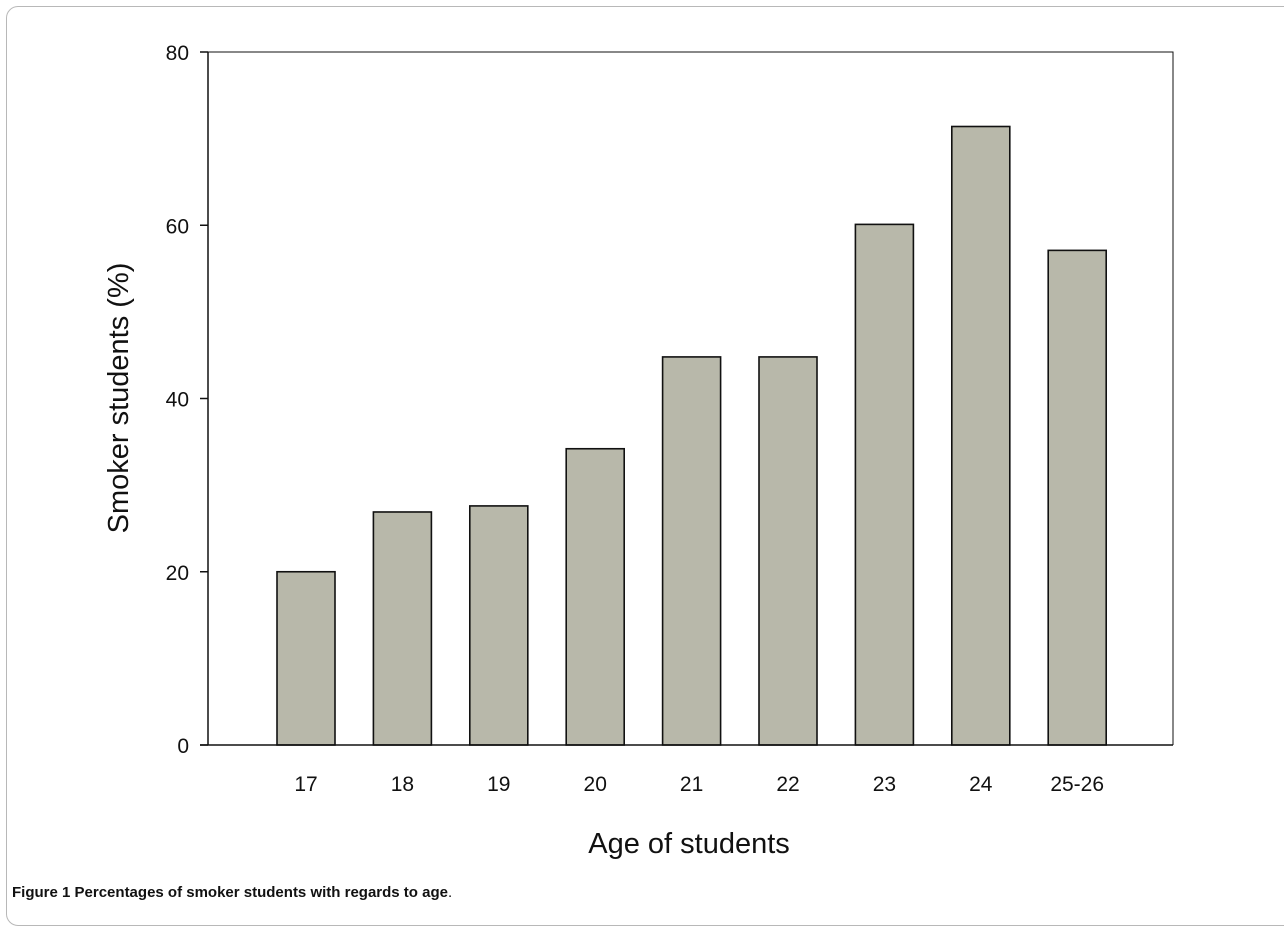  Describe the element at coordinates (177, 226) in the screenshot. I see `y-tick-label-60: 60` at that location.